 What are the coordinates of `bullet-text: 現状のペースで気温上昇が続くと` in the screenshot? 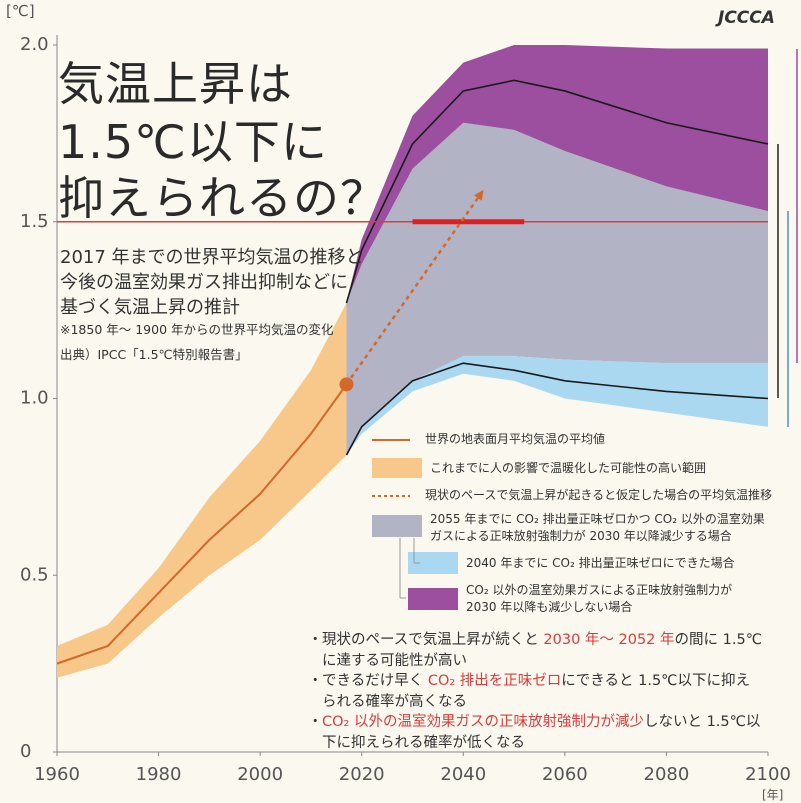 It's located at (433, 640).